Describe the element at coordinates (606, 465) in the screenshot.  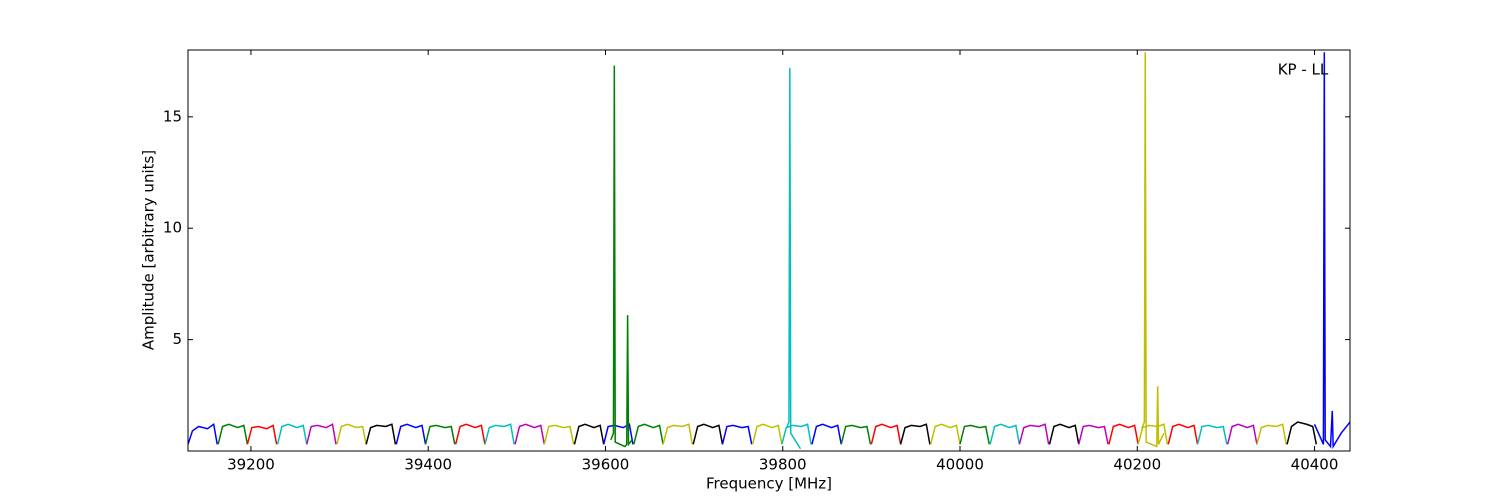
I see `x-tick-label: 39600` at that location.